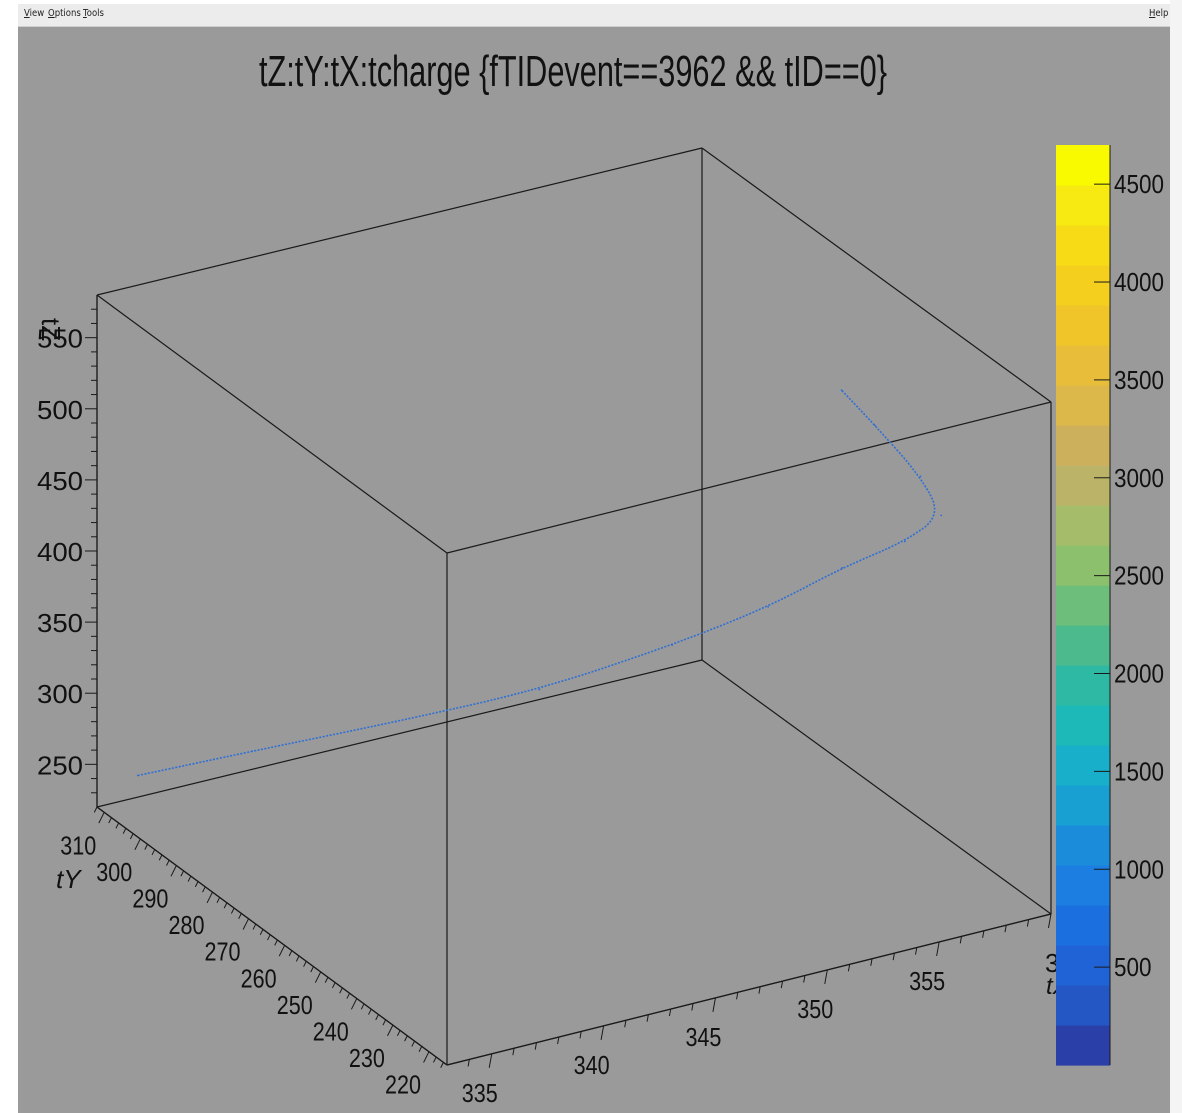 This screenshot has height=1113, width=1182. I want to click on z-axis-title: tZ, so click(51, 329).